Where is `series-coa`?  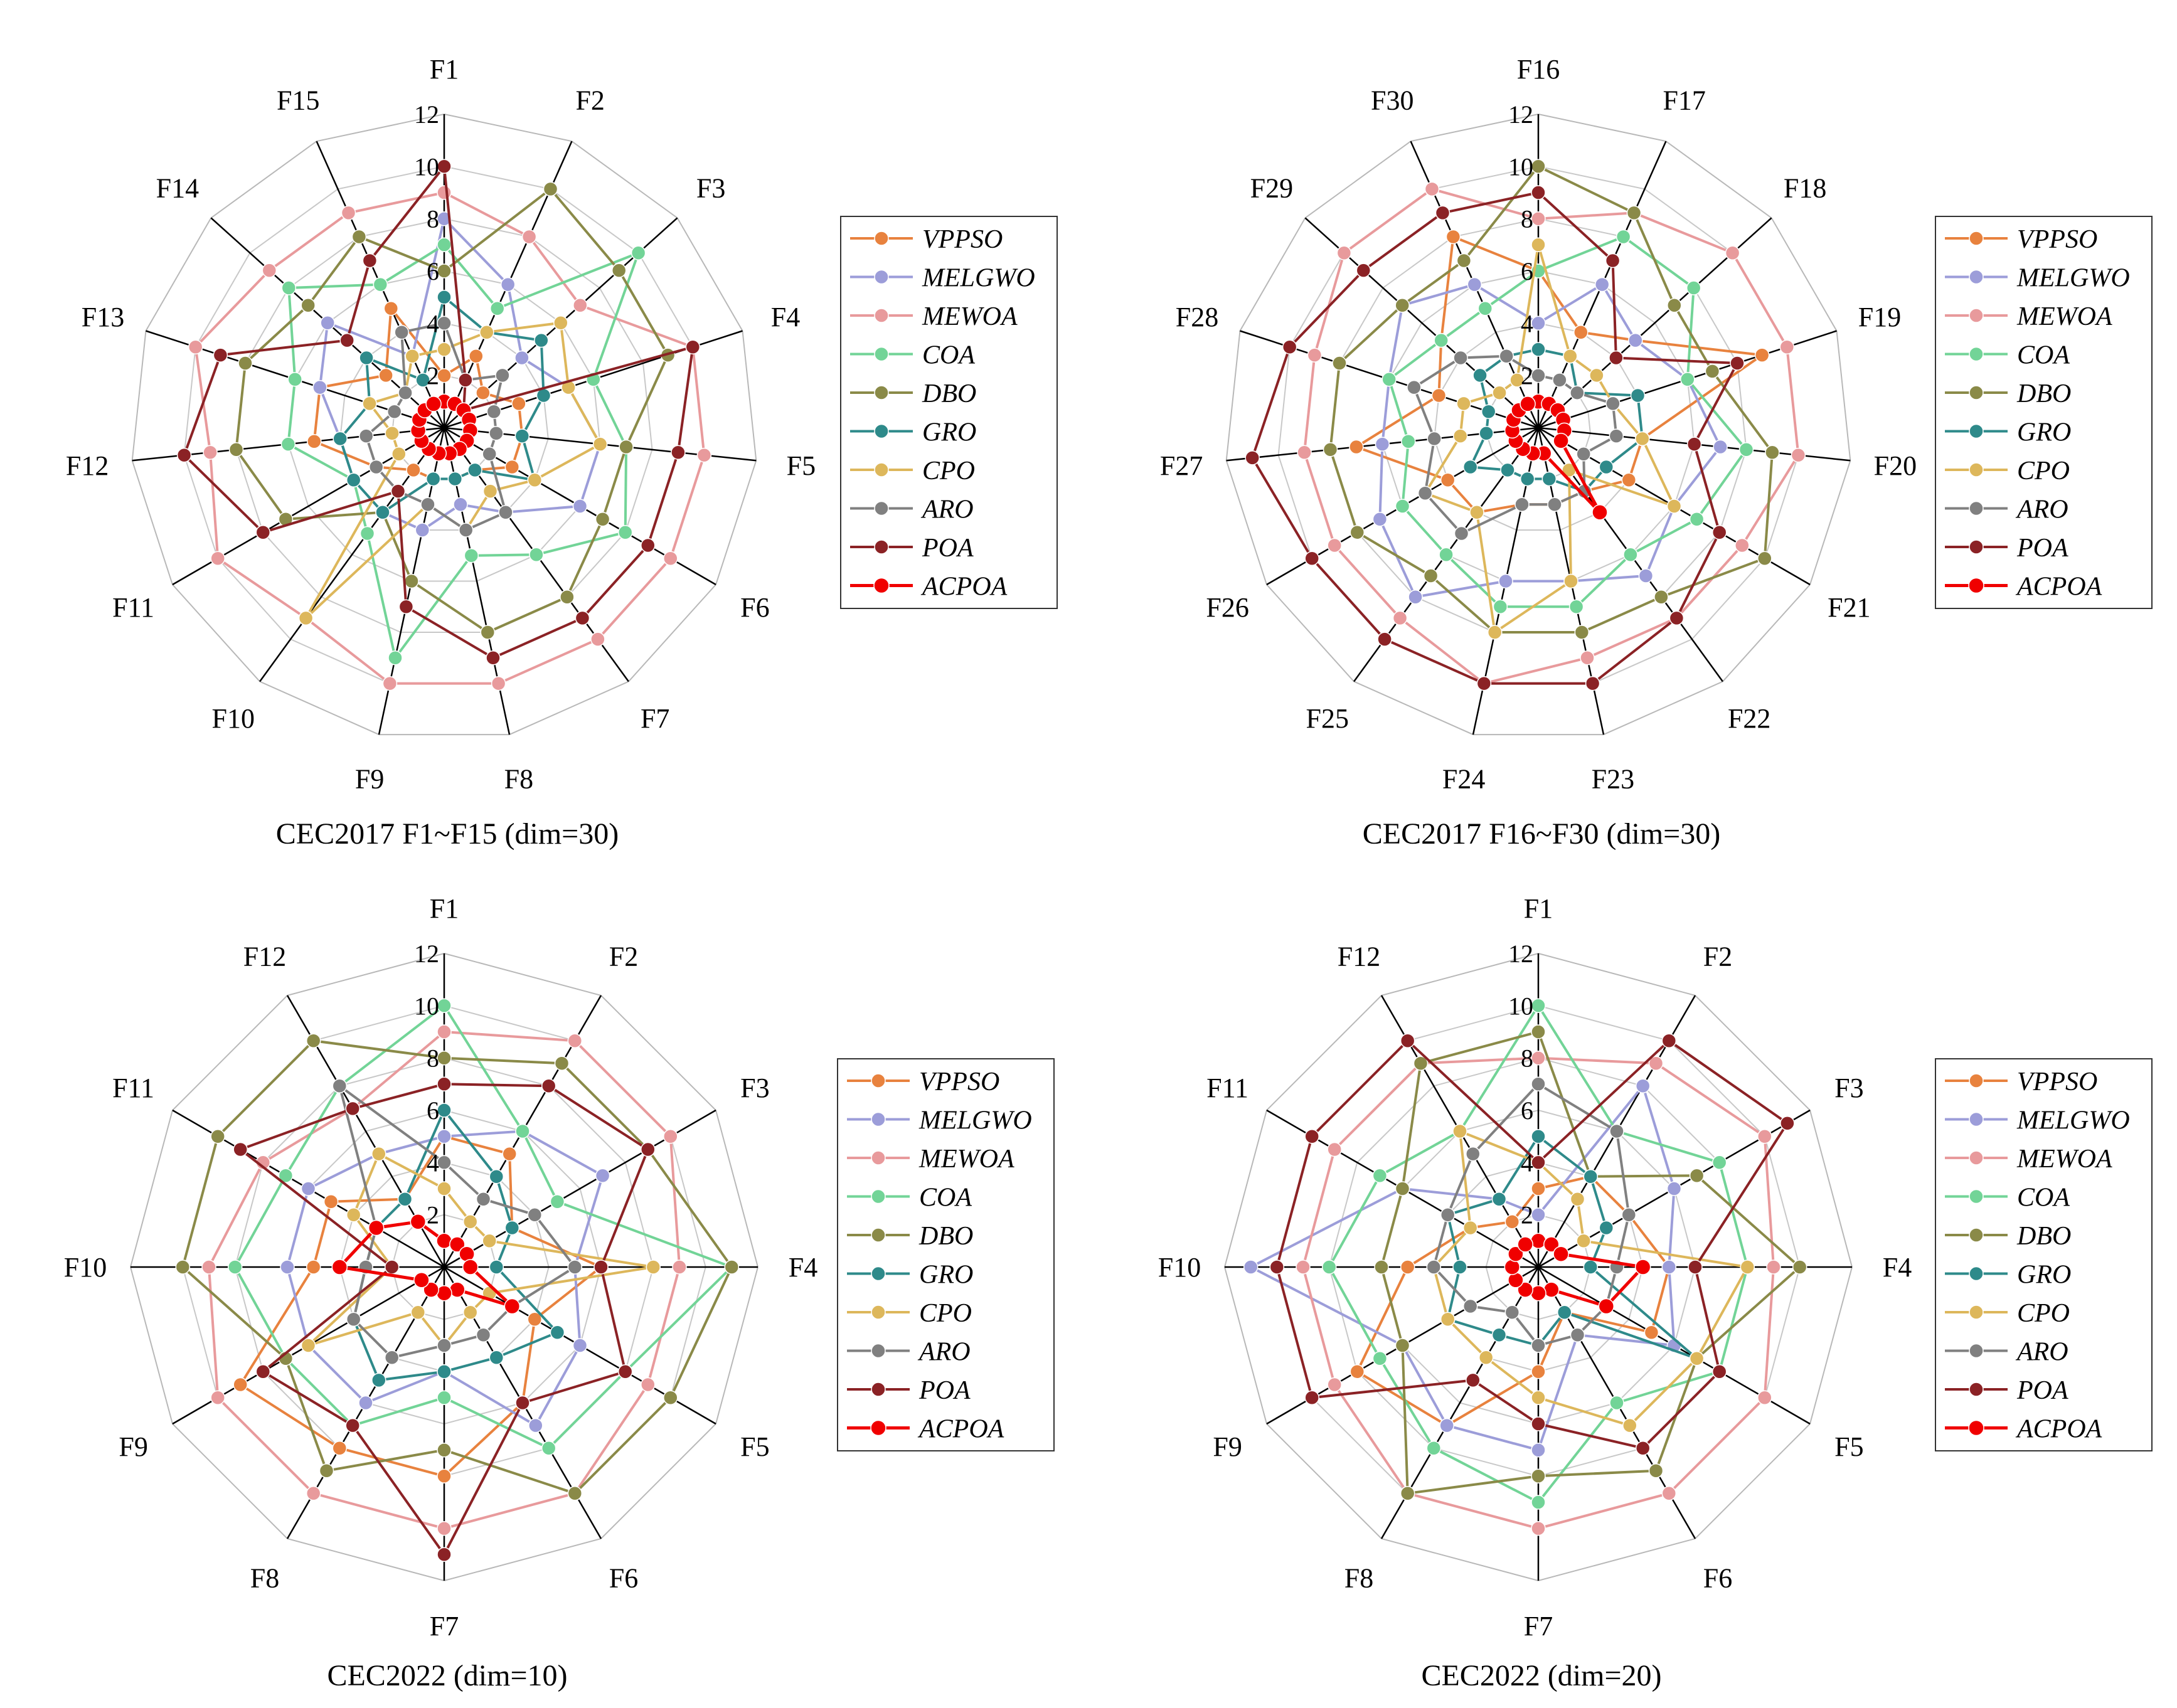 series-coa is located at coordinates (1567, 422).